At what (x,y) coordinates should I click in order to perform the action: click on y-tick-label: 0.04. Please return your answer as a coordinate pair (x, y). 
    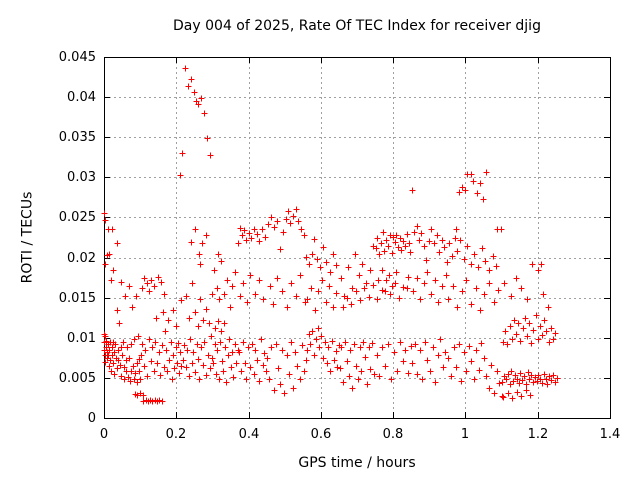
    Looking at the image, I should click on (81, 97).